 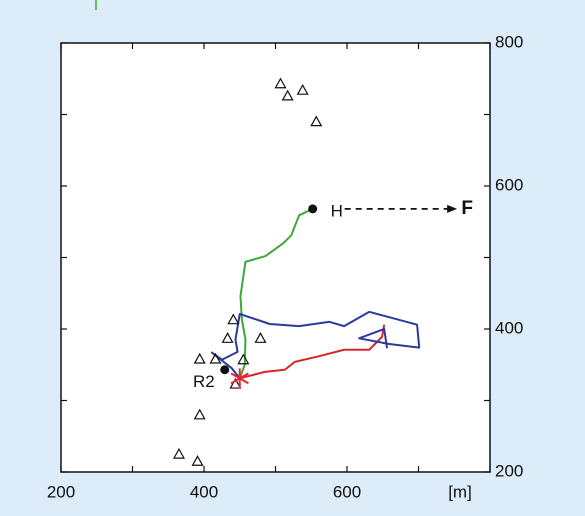 What do you see at coordinates (452, 208) in the screenshot?
I see `arrow-head` at bounding box center [452, 208].